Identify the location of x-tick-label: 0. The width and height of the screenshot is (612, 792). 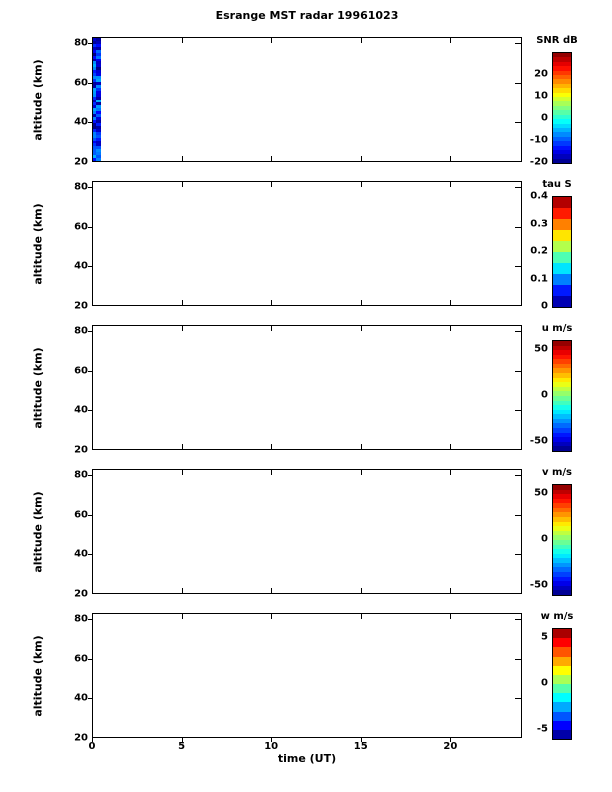
(92, 746).